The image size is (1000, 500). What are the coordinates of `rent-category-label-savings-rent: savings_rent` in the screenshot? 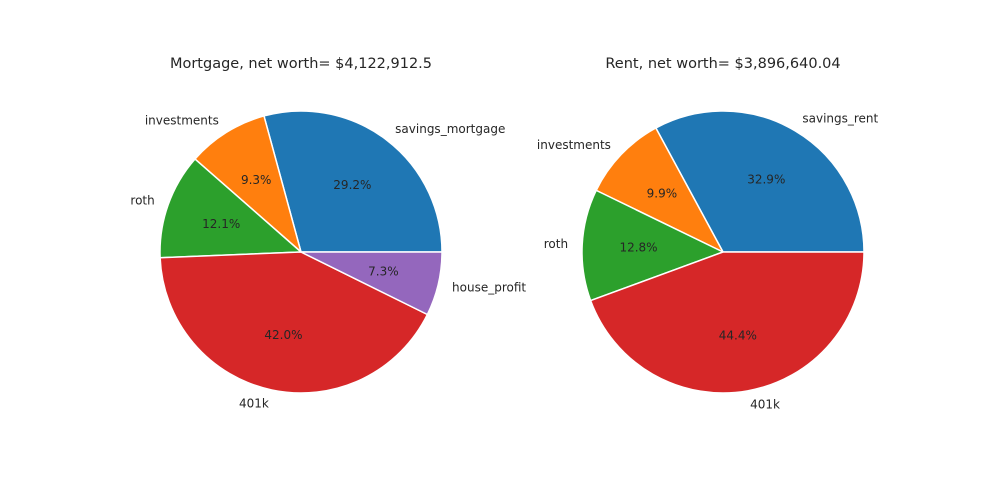 It's located at (840, 119).